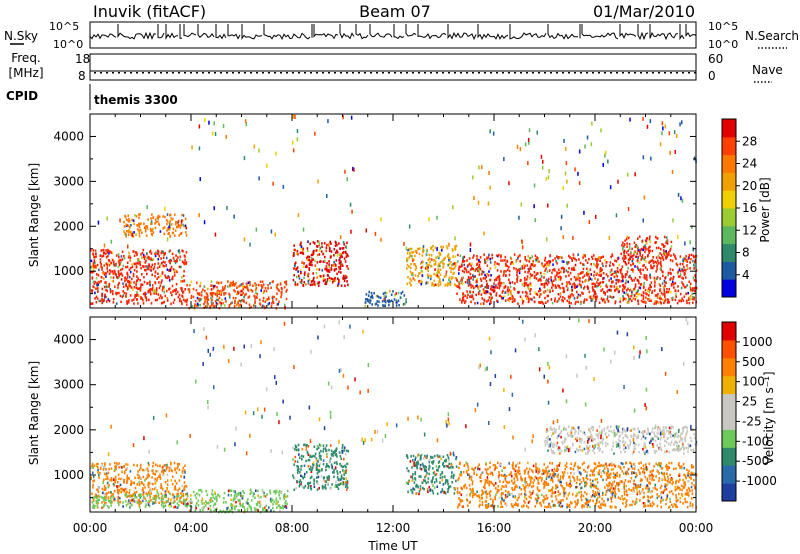 The height and width of the screenshot is (554, 800). Describe the element at coordinates (393, 35) in the screenshot. I see `noise-panel-frame` at that location.